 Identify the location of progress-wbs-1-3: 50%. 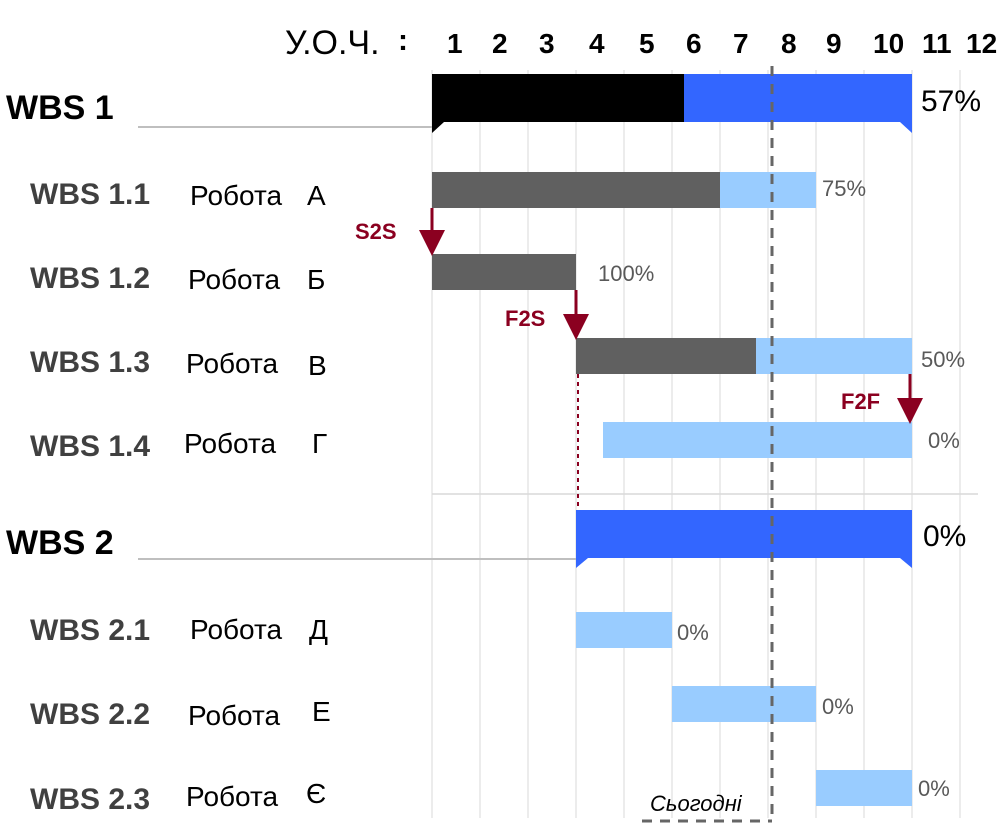
(943, 359).